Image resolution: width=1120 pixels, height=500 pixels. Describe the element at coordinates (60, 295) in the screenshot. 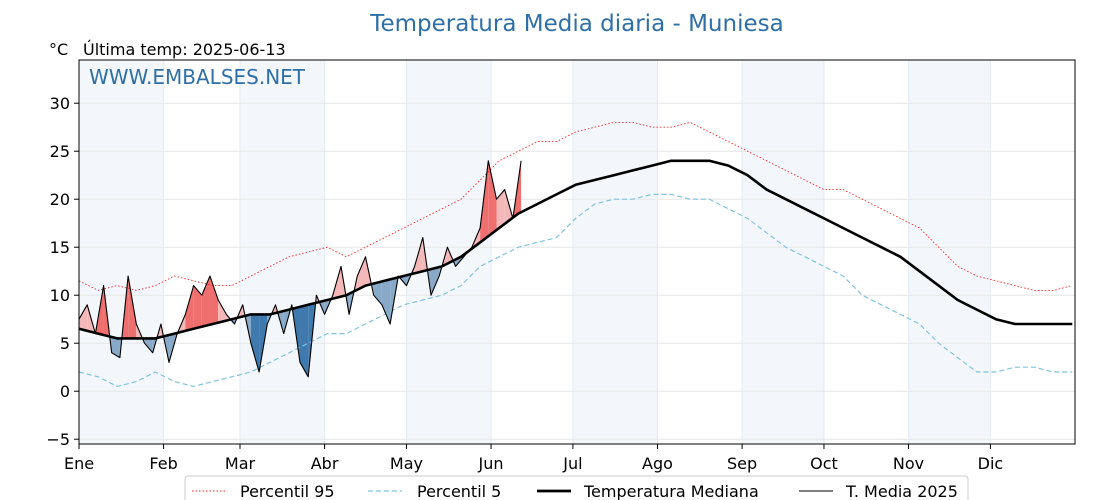

I see `y-tick-label: 10` at that location.